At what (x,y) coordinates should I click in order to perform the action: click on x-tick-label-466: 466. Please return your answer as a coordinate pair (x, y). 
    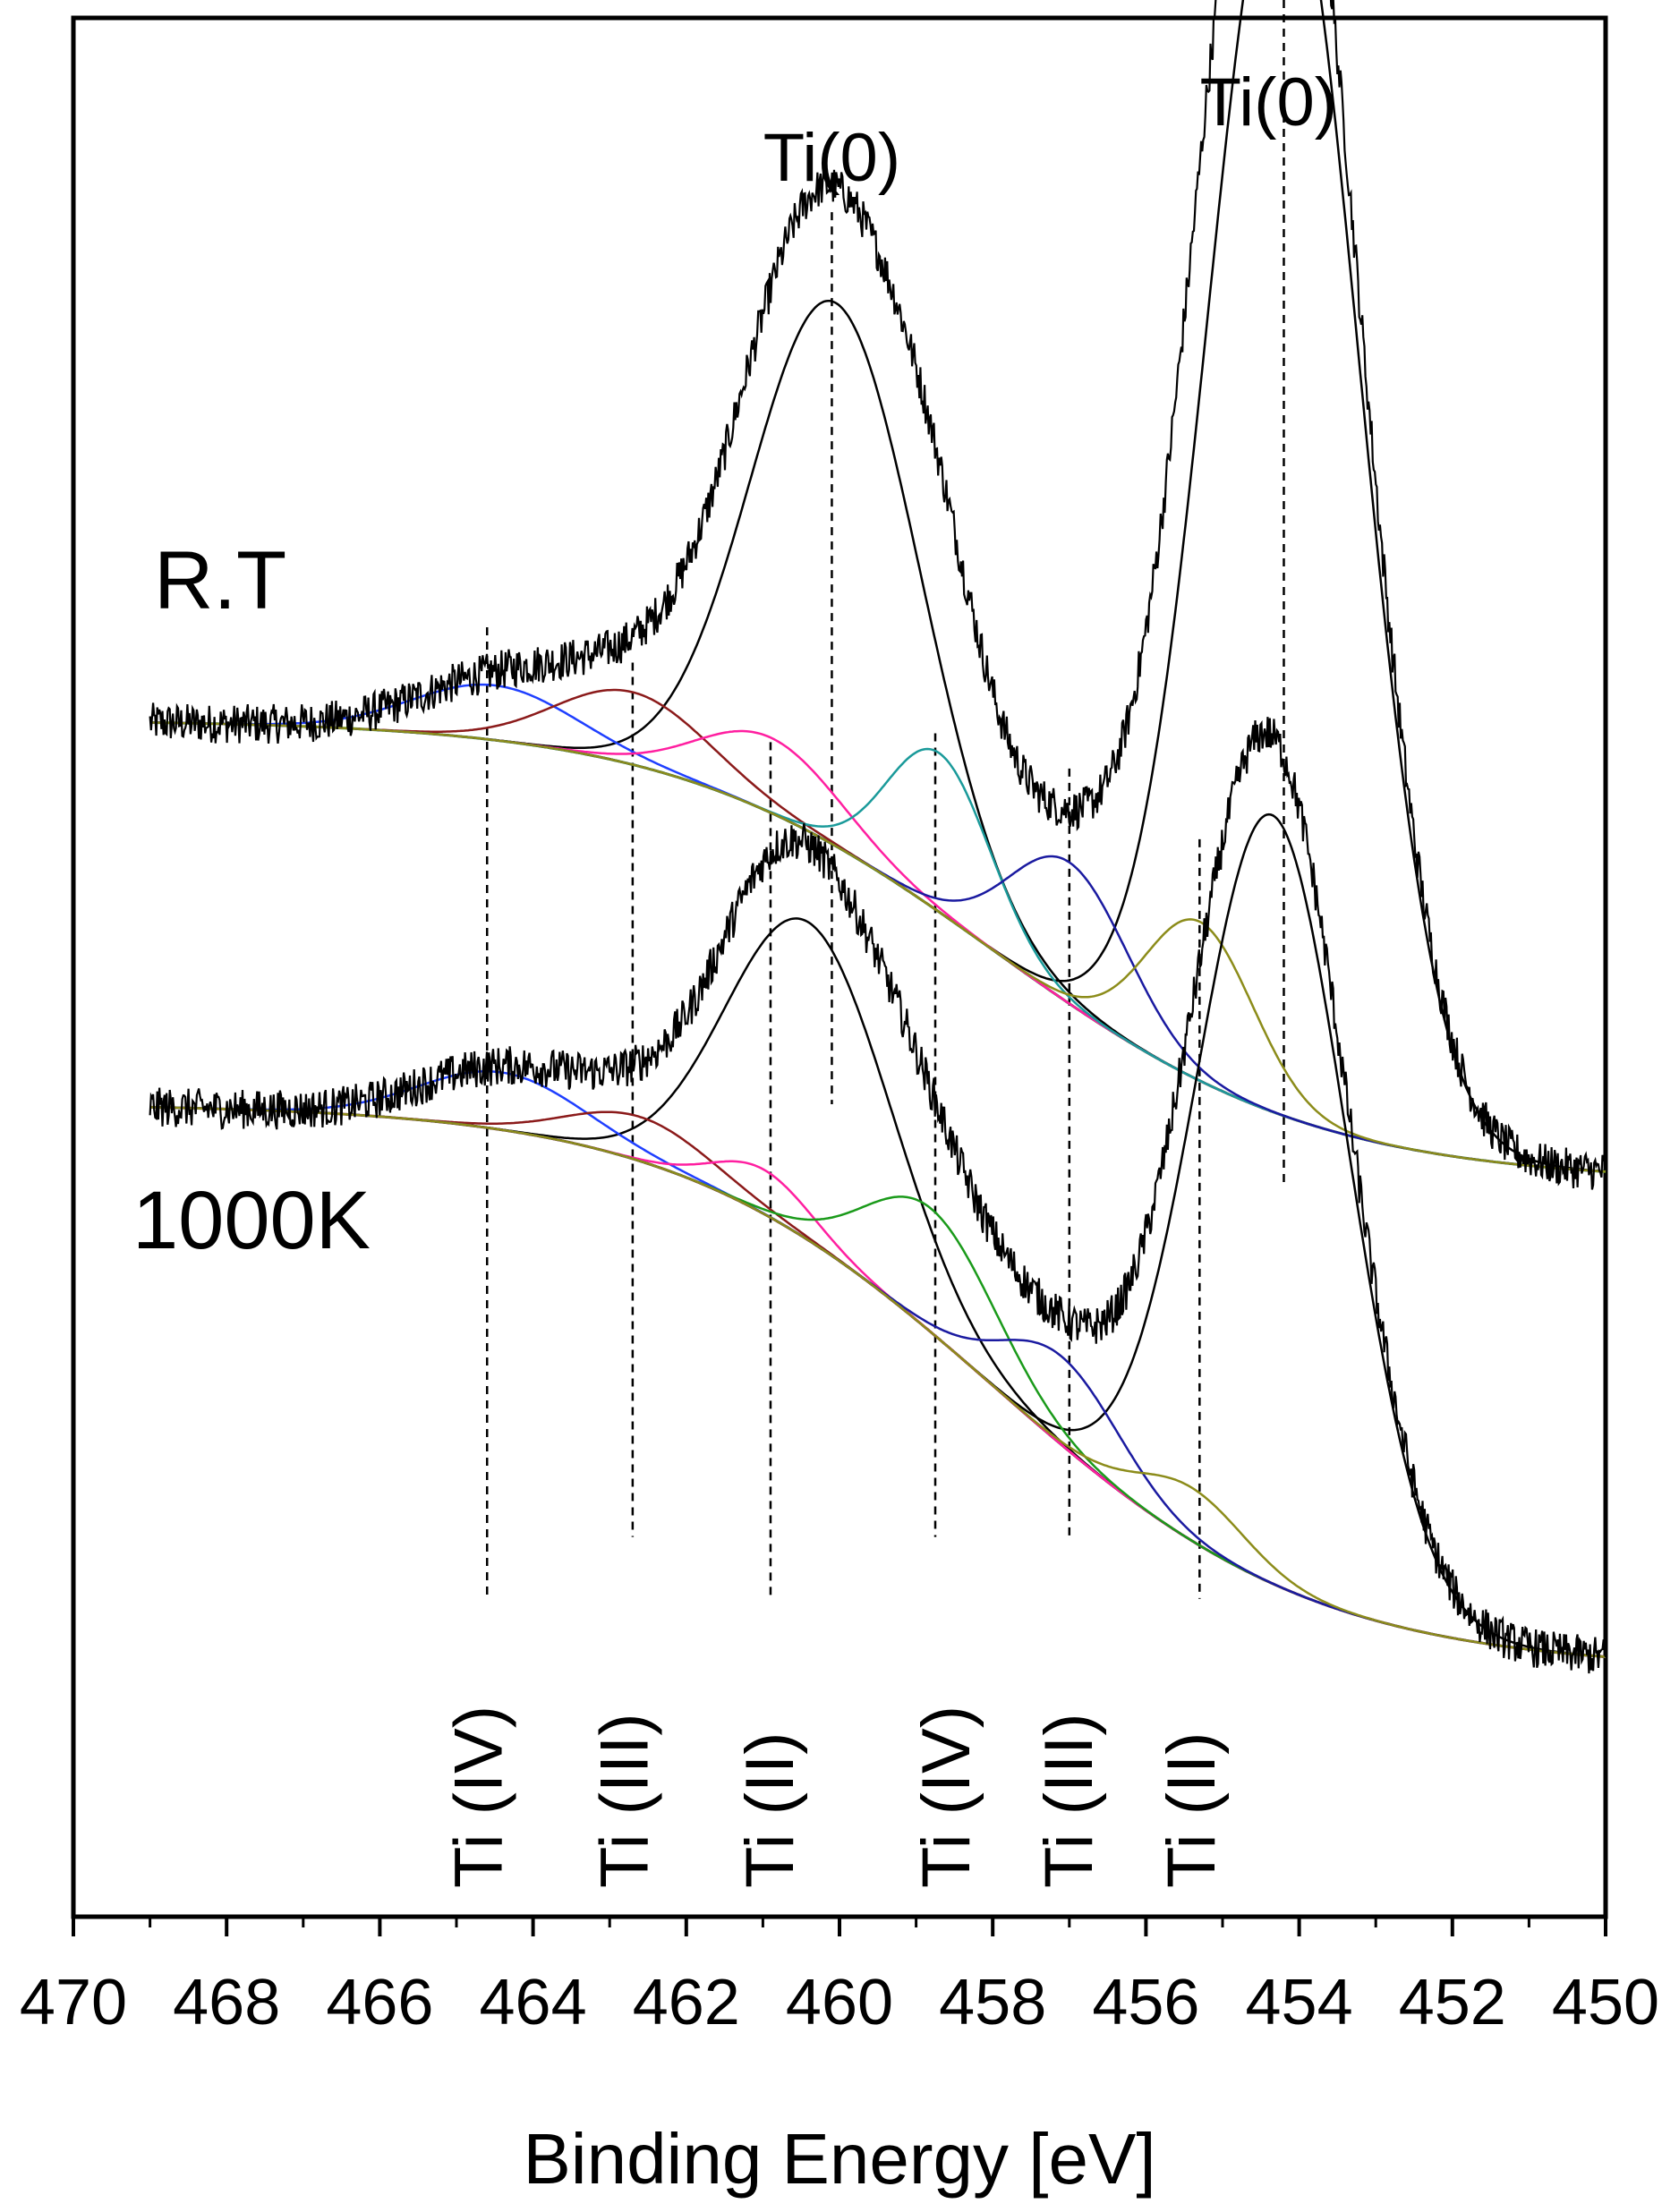
    Looking at the image, I should click on (379, 2003).